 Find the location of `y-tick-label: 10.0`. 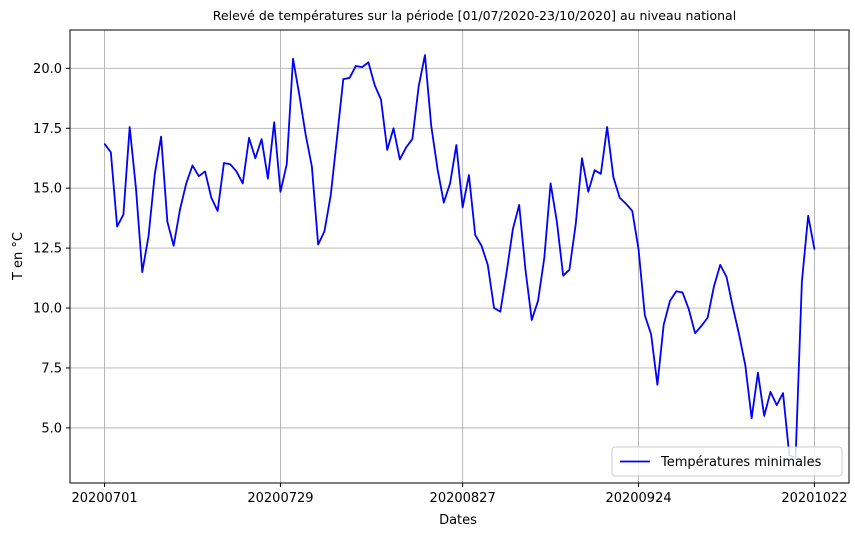

y-tick-label: 10.0 is located at coordinates (47, 309).